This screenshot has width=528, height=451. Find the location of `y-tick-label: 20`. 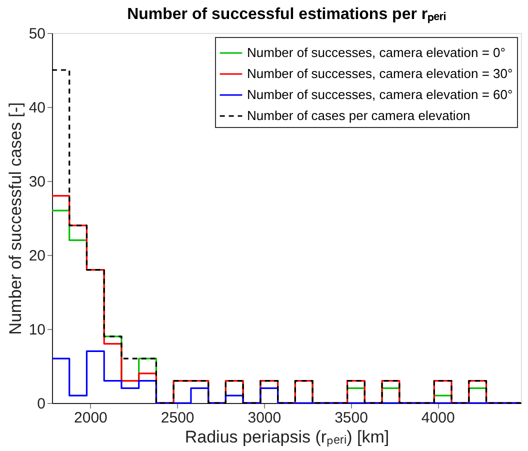

y-tick-label: 20 is located at coordinates (37, 256).